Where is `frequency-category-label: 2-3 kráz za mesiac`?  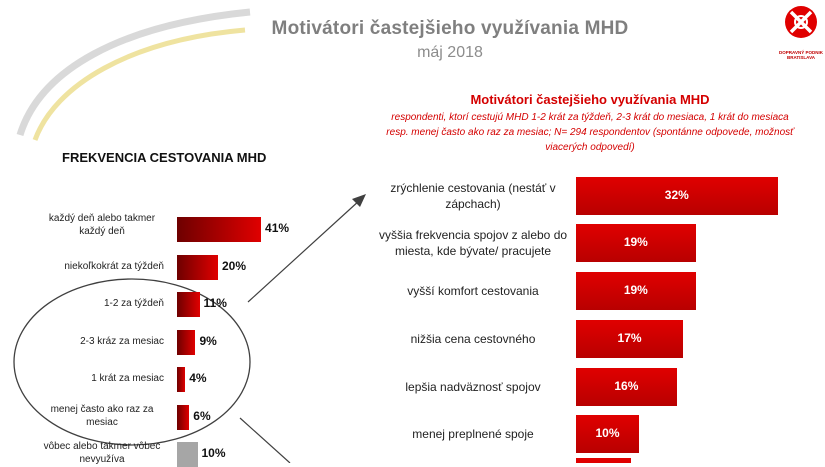 frequency-category-label: 2-3 kráz za mesiac is located at coordinates (122, 341).